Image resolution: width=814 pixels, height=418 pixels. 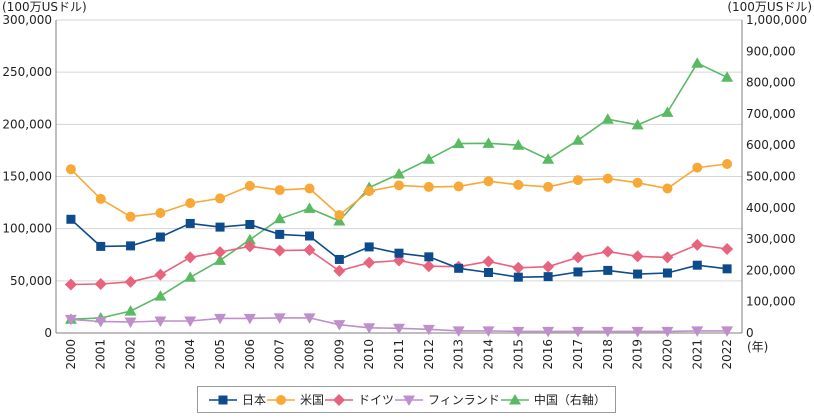 What do you see at coordinates (190, 354) in the screenshot?
I see `x-tick-label: 2004` at bounding box center [190, 354].